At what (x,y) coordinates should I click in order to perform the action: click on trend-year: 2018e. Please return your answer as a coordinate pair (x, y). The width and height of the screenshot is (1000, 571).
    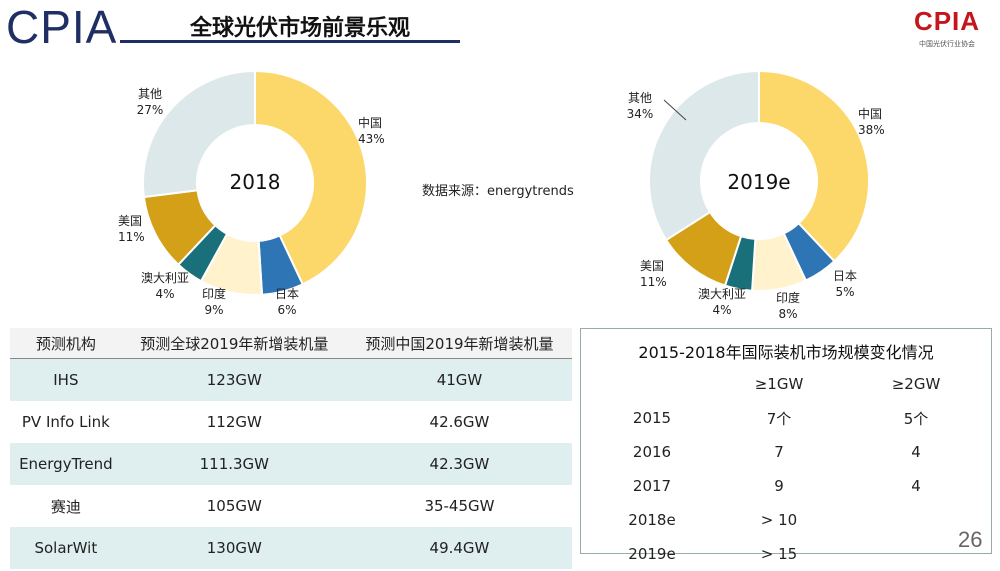
    Looking at the image, I should click on (652, 520).